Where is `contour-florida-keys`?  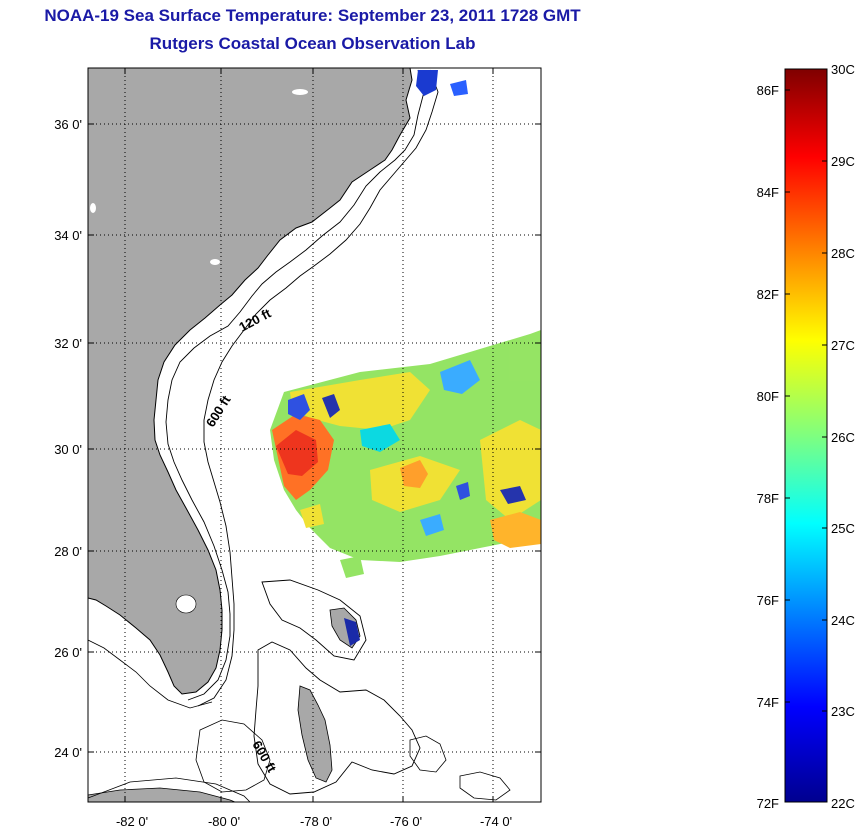 contour-florida-keys is located at coordinates (150, 674).